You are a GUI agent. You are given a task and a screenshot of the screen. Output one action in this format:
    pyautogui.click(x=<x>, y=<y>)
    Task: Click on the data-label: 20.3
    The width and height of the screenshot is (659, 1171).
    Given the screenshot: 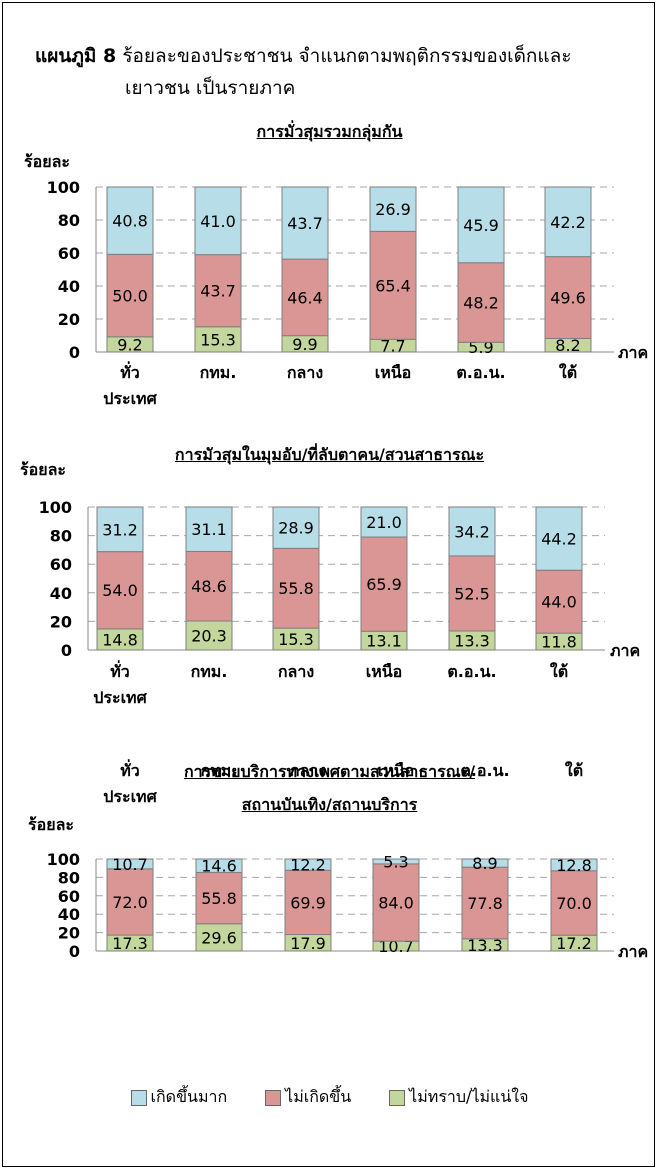 What is the action you would take?
    pyautogui.click(x=209, y=635)
    